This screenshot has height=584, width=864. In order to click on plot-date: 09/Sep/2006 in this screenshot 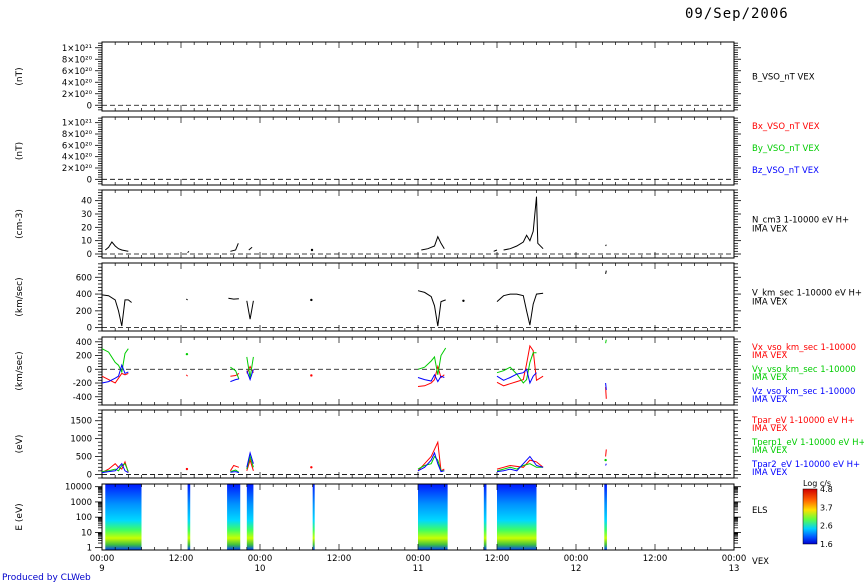, I will do `click(737, 14)`.